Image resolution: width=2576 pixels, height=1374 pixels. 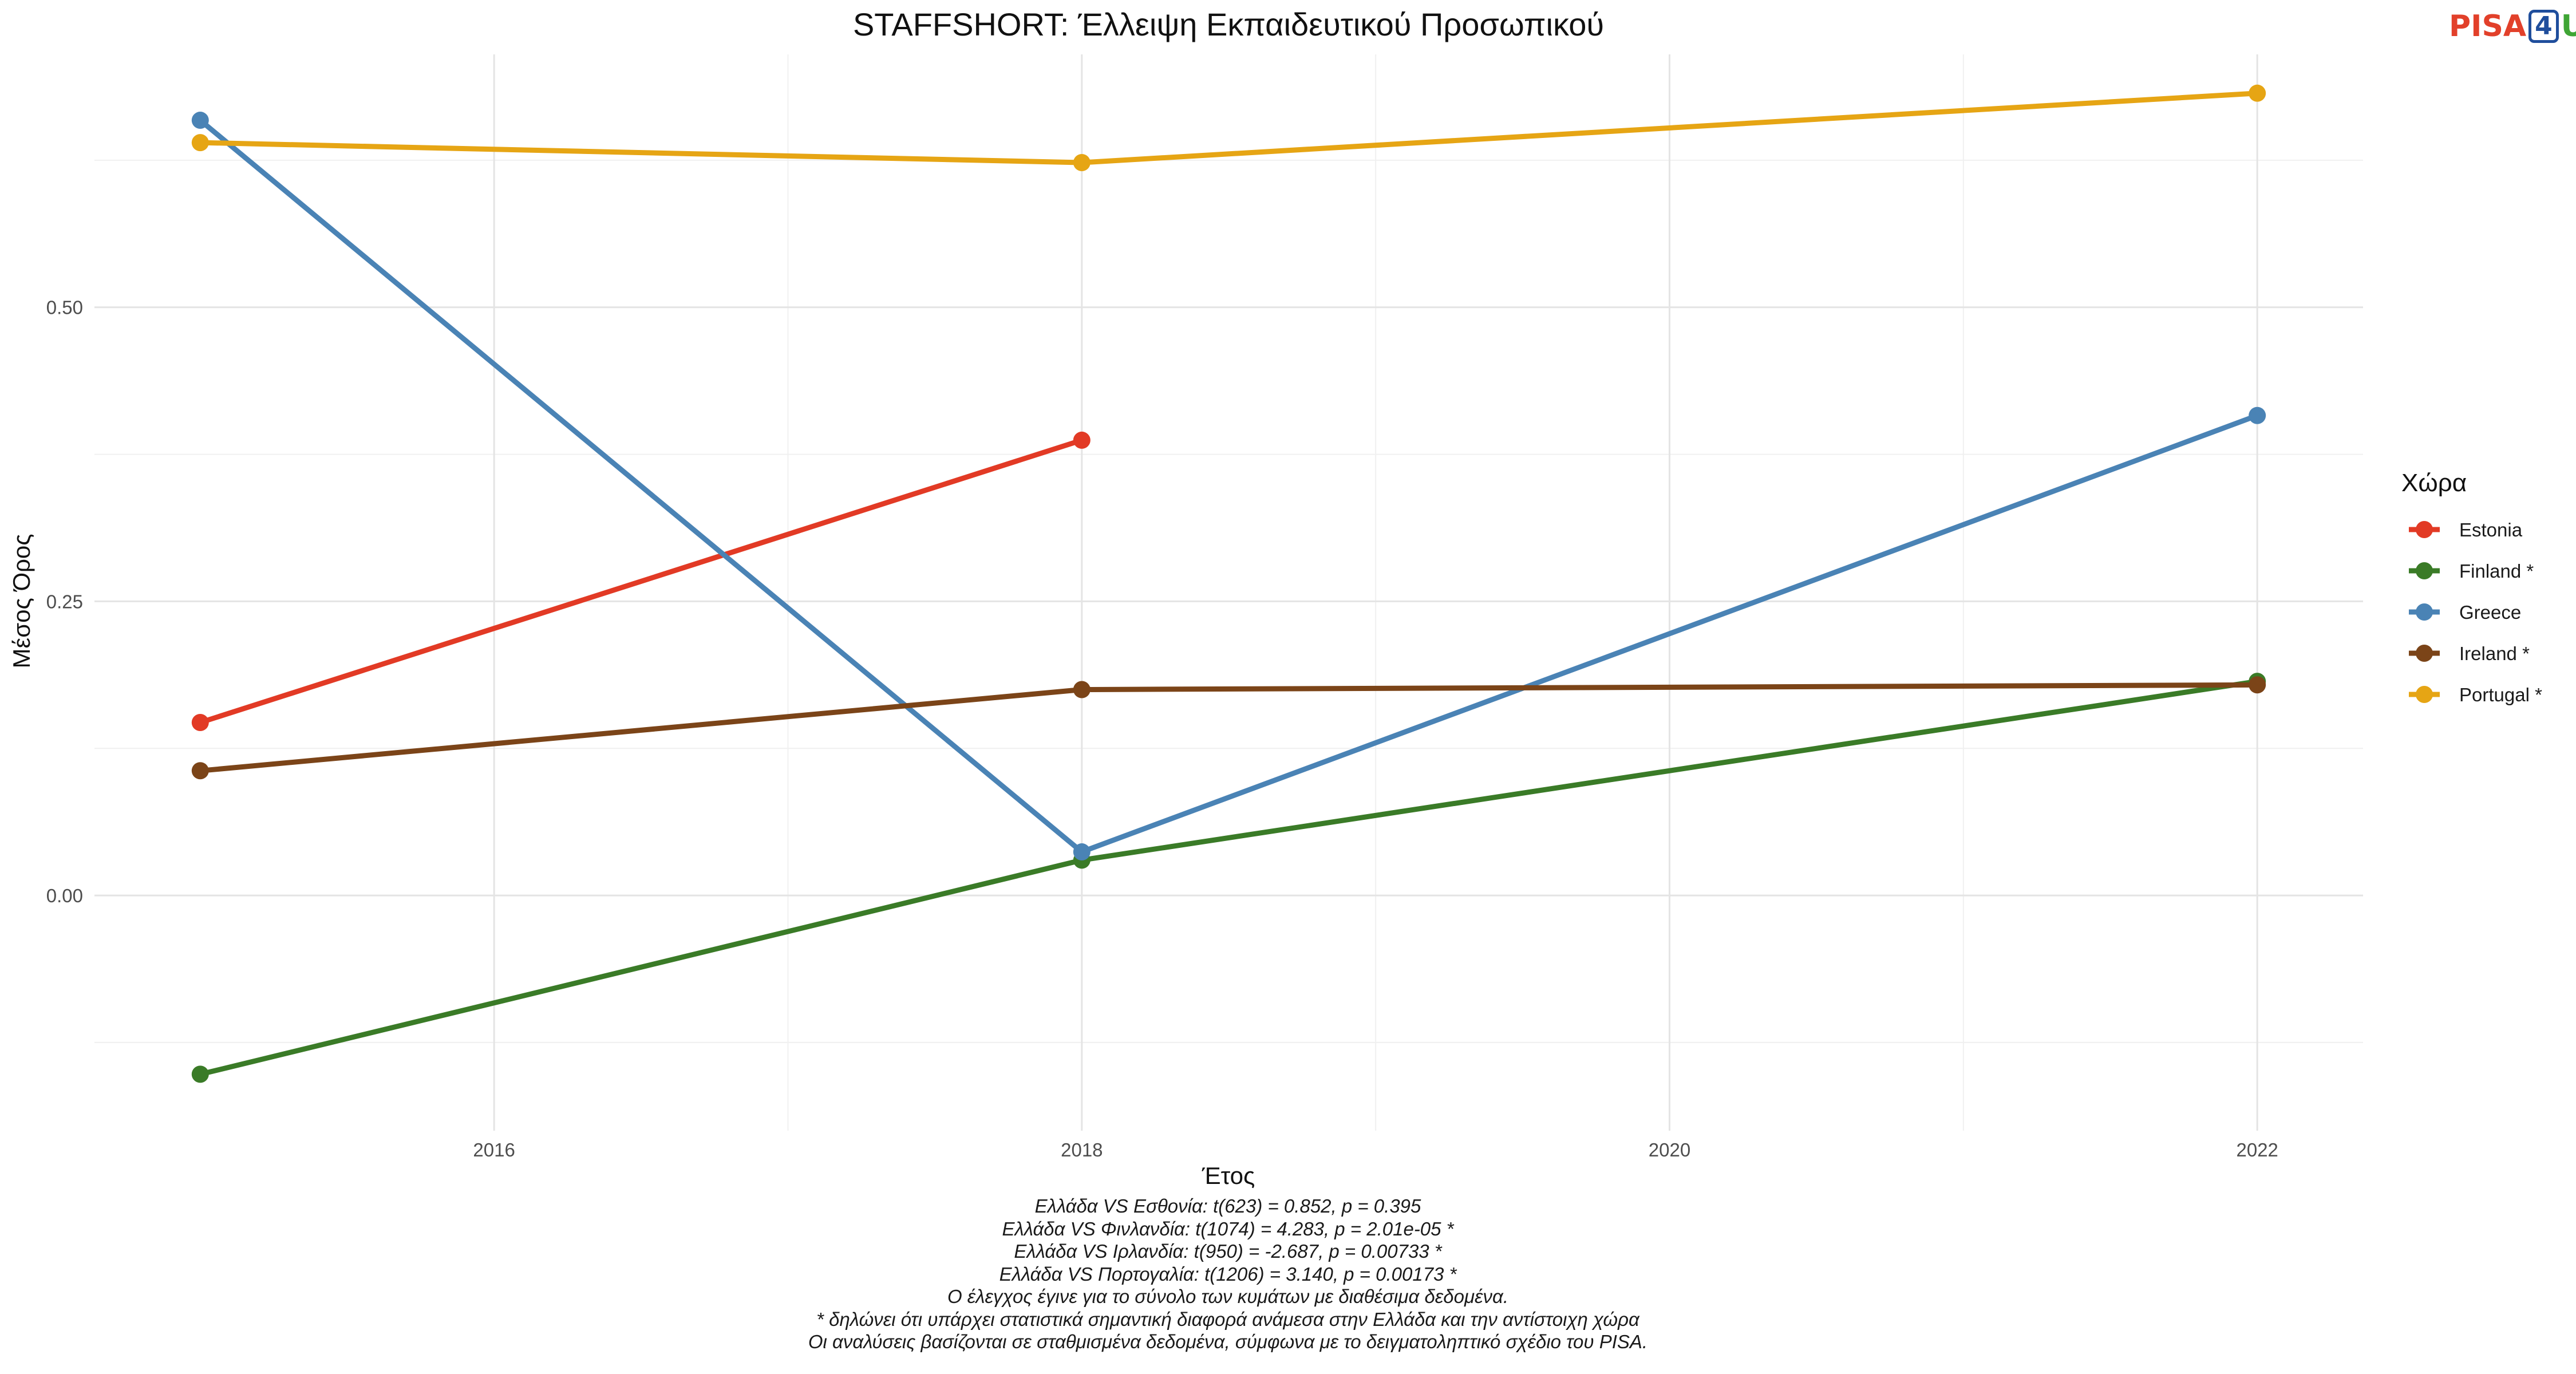 I want to click on pisa4u-logo: PISA 4 U, so click(x=2512, y=27).